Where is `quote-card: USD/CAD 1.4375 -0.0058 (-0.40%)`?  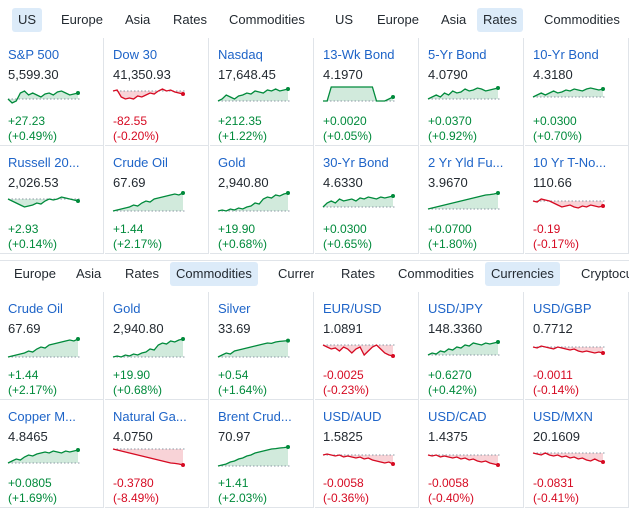 quote-card: USD/CAD 1.4375 -0.0058 (-0.40%) is located at coordinates (472, 454).